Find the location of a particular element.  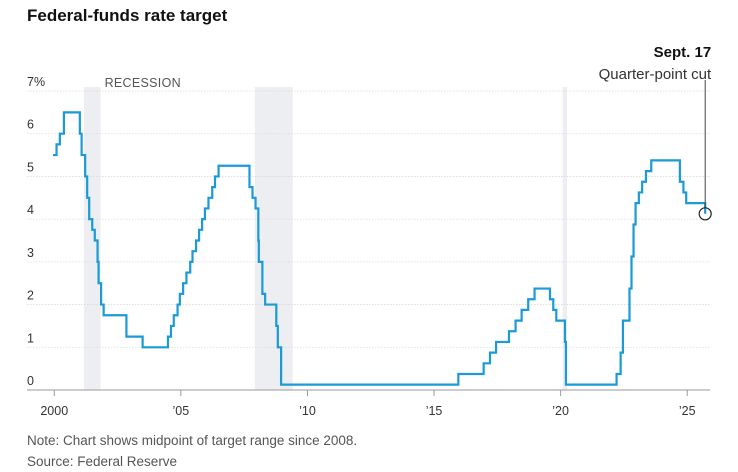

annotation-marker is located at coordinates (705, 214).